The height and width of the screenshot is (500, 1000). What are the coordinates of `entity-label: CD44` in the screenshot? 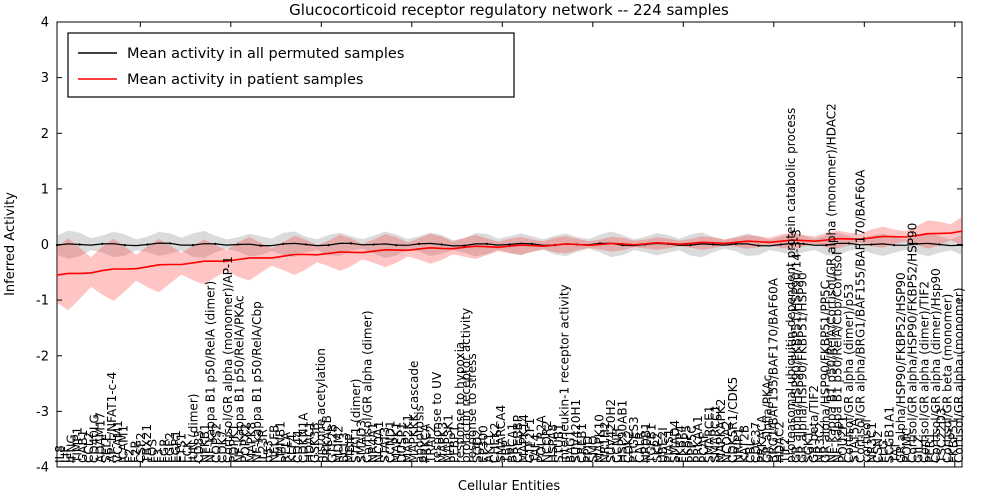 It's located at (298, 446).